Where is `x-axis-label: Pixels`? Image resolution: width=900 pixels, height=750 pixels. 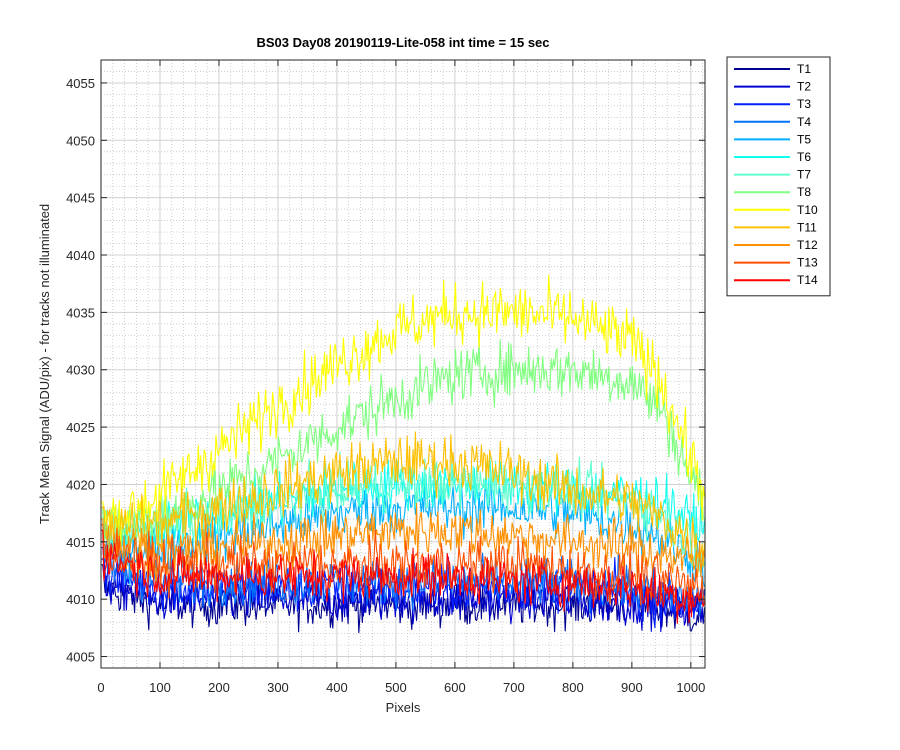
x-axis-label: Pixels is located at coordinates (403, 707).